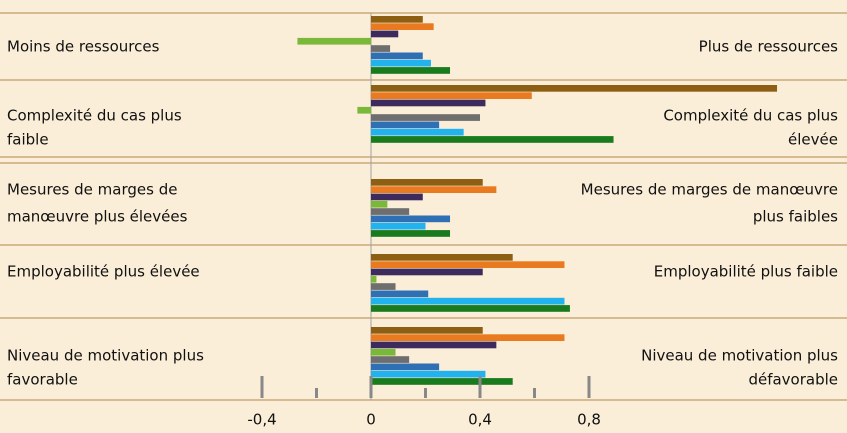 The height and width of the screenshot is (433, 847). Describe the element at coordinates (739, 356) in the screenshot. I see `right-label: Niveau de motivation plus` at that location.